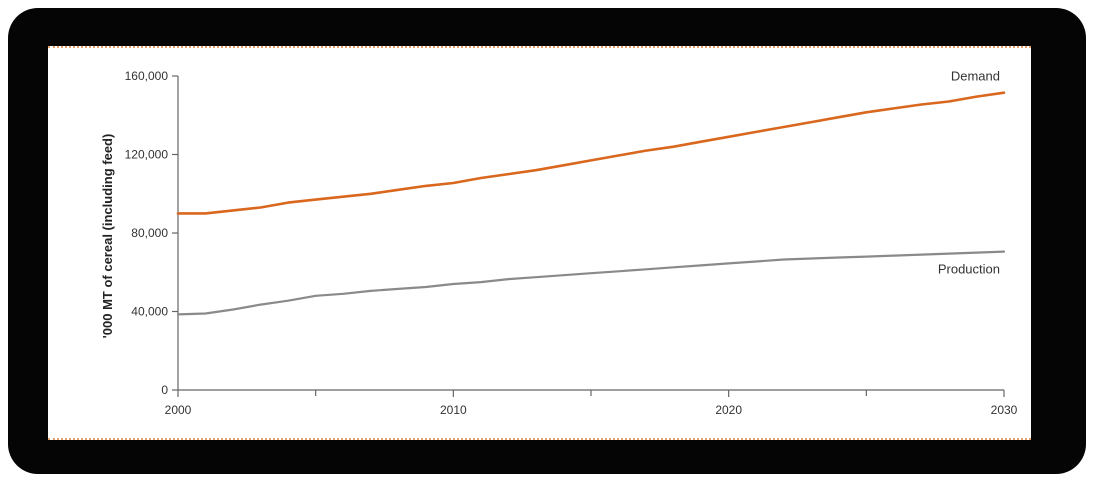  Describe the element at coordinates (728, 410) in the screenshot. I see `x-tick-label: 2020` at that location.